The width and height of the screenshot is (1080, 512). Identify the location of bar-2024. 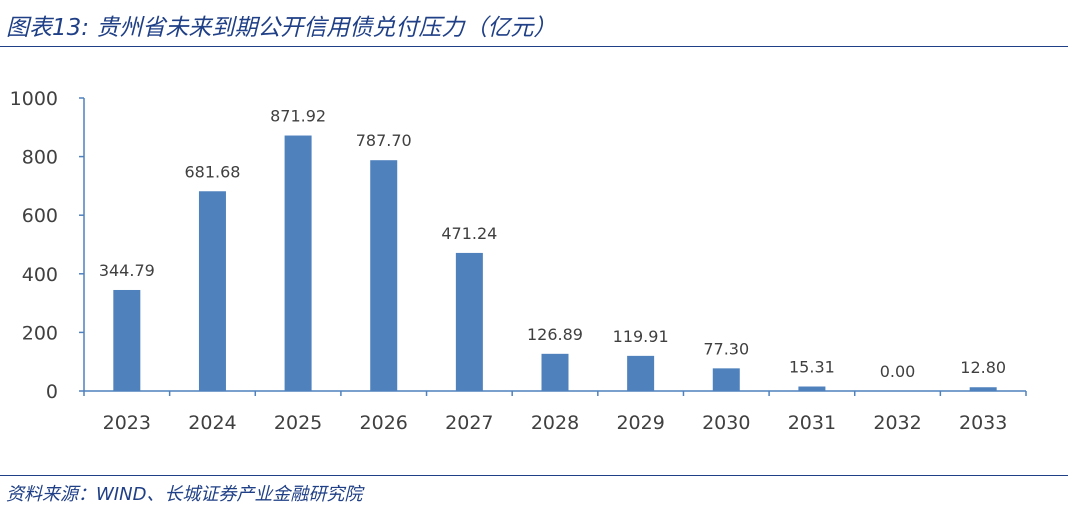
(212, 291).